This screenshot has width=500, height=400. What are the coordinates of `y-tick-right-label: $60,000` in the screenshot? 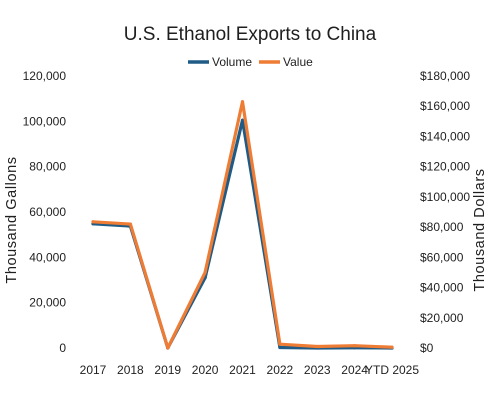 It's located at (442, 257).